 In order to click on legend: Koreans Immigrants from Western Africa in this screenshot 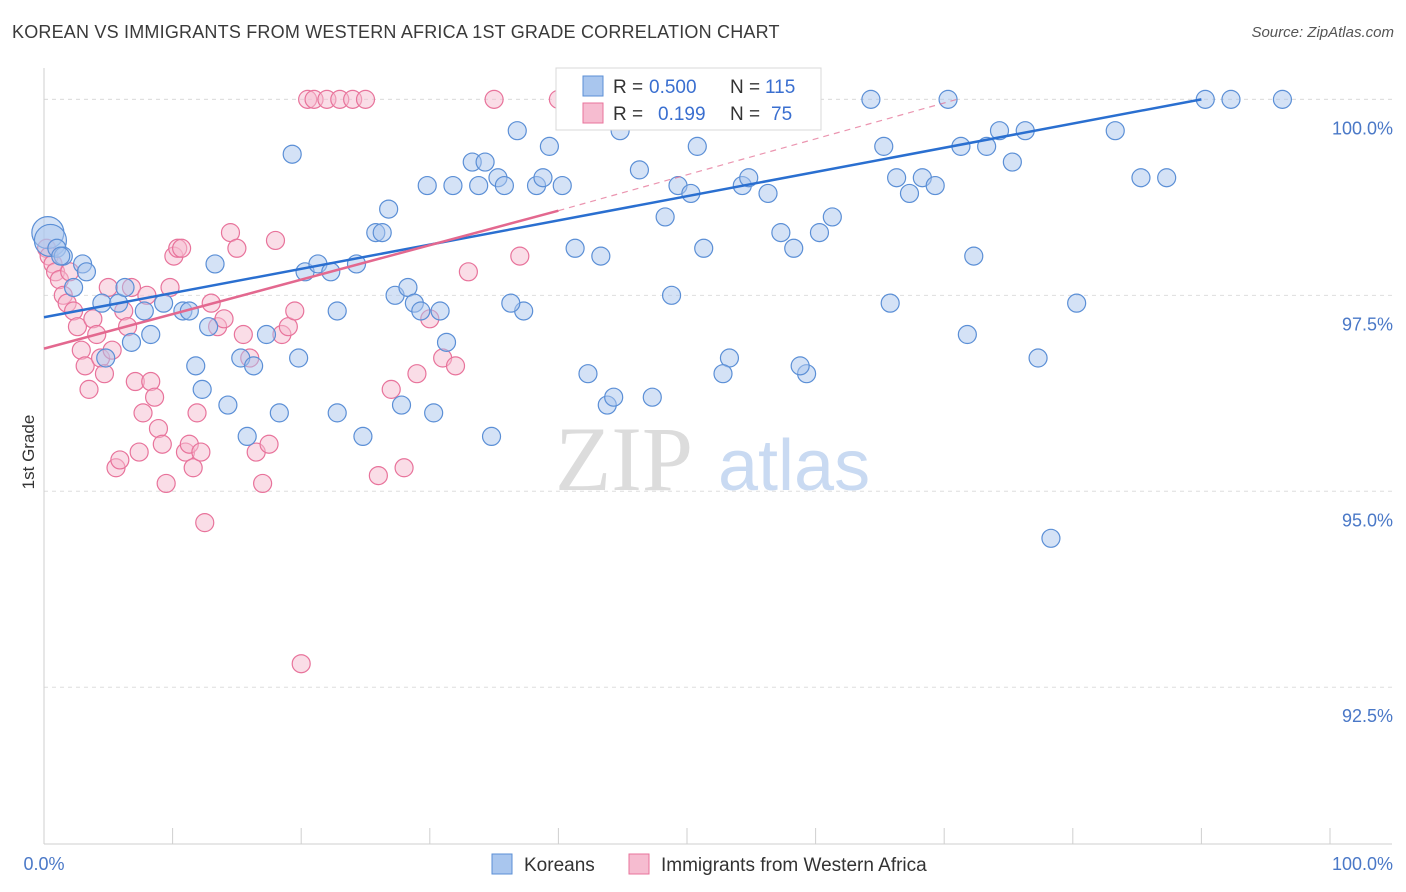, I will do `click(709, 864)`.